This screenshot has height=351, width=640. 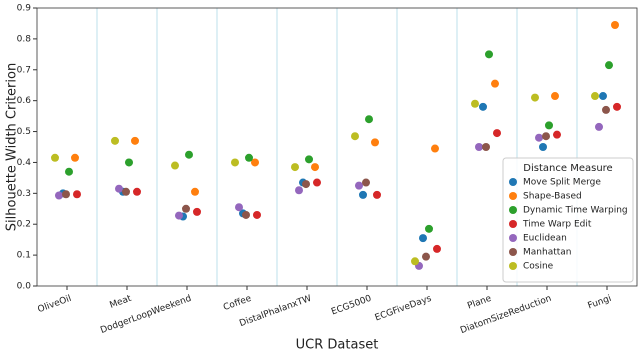 What do you see at coordinates (575, 211) in the screenshot?
I see `legend-label: Dynamic Time Warping` at bounding box center [575, 211].